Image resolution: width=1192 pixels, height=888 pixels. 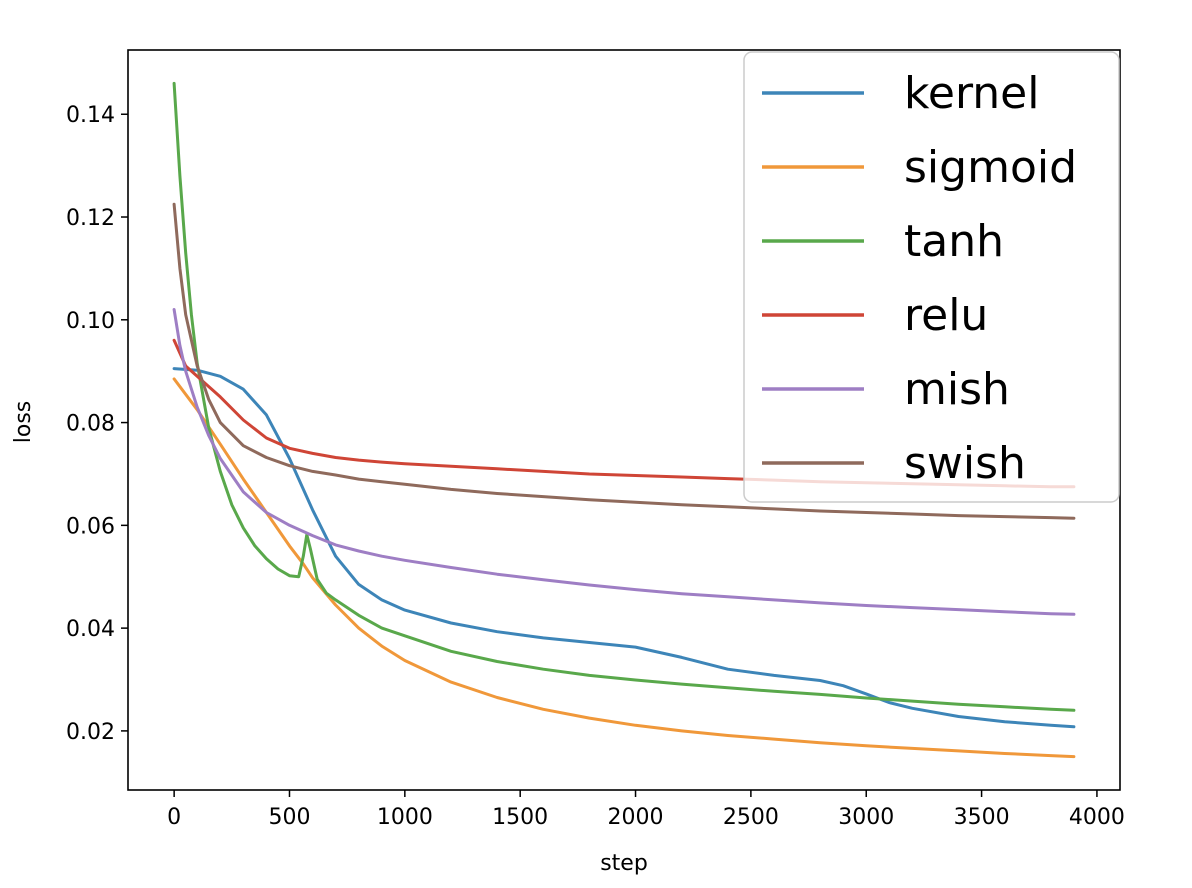 I want to click on y-tick-label: 0.06, so click(x=90, y=526).